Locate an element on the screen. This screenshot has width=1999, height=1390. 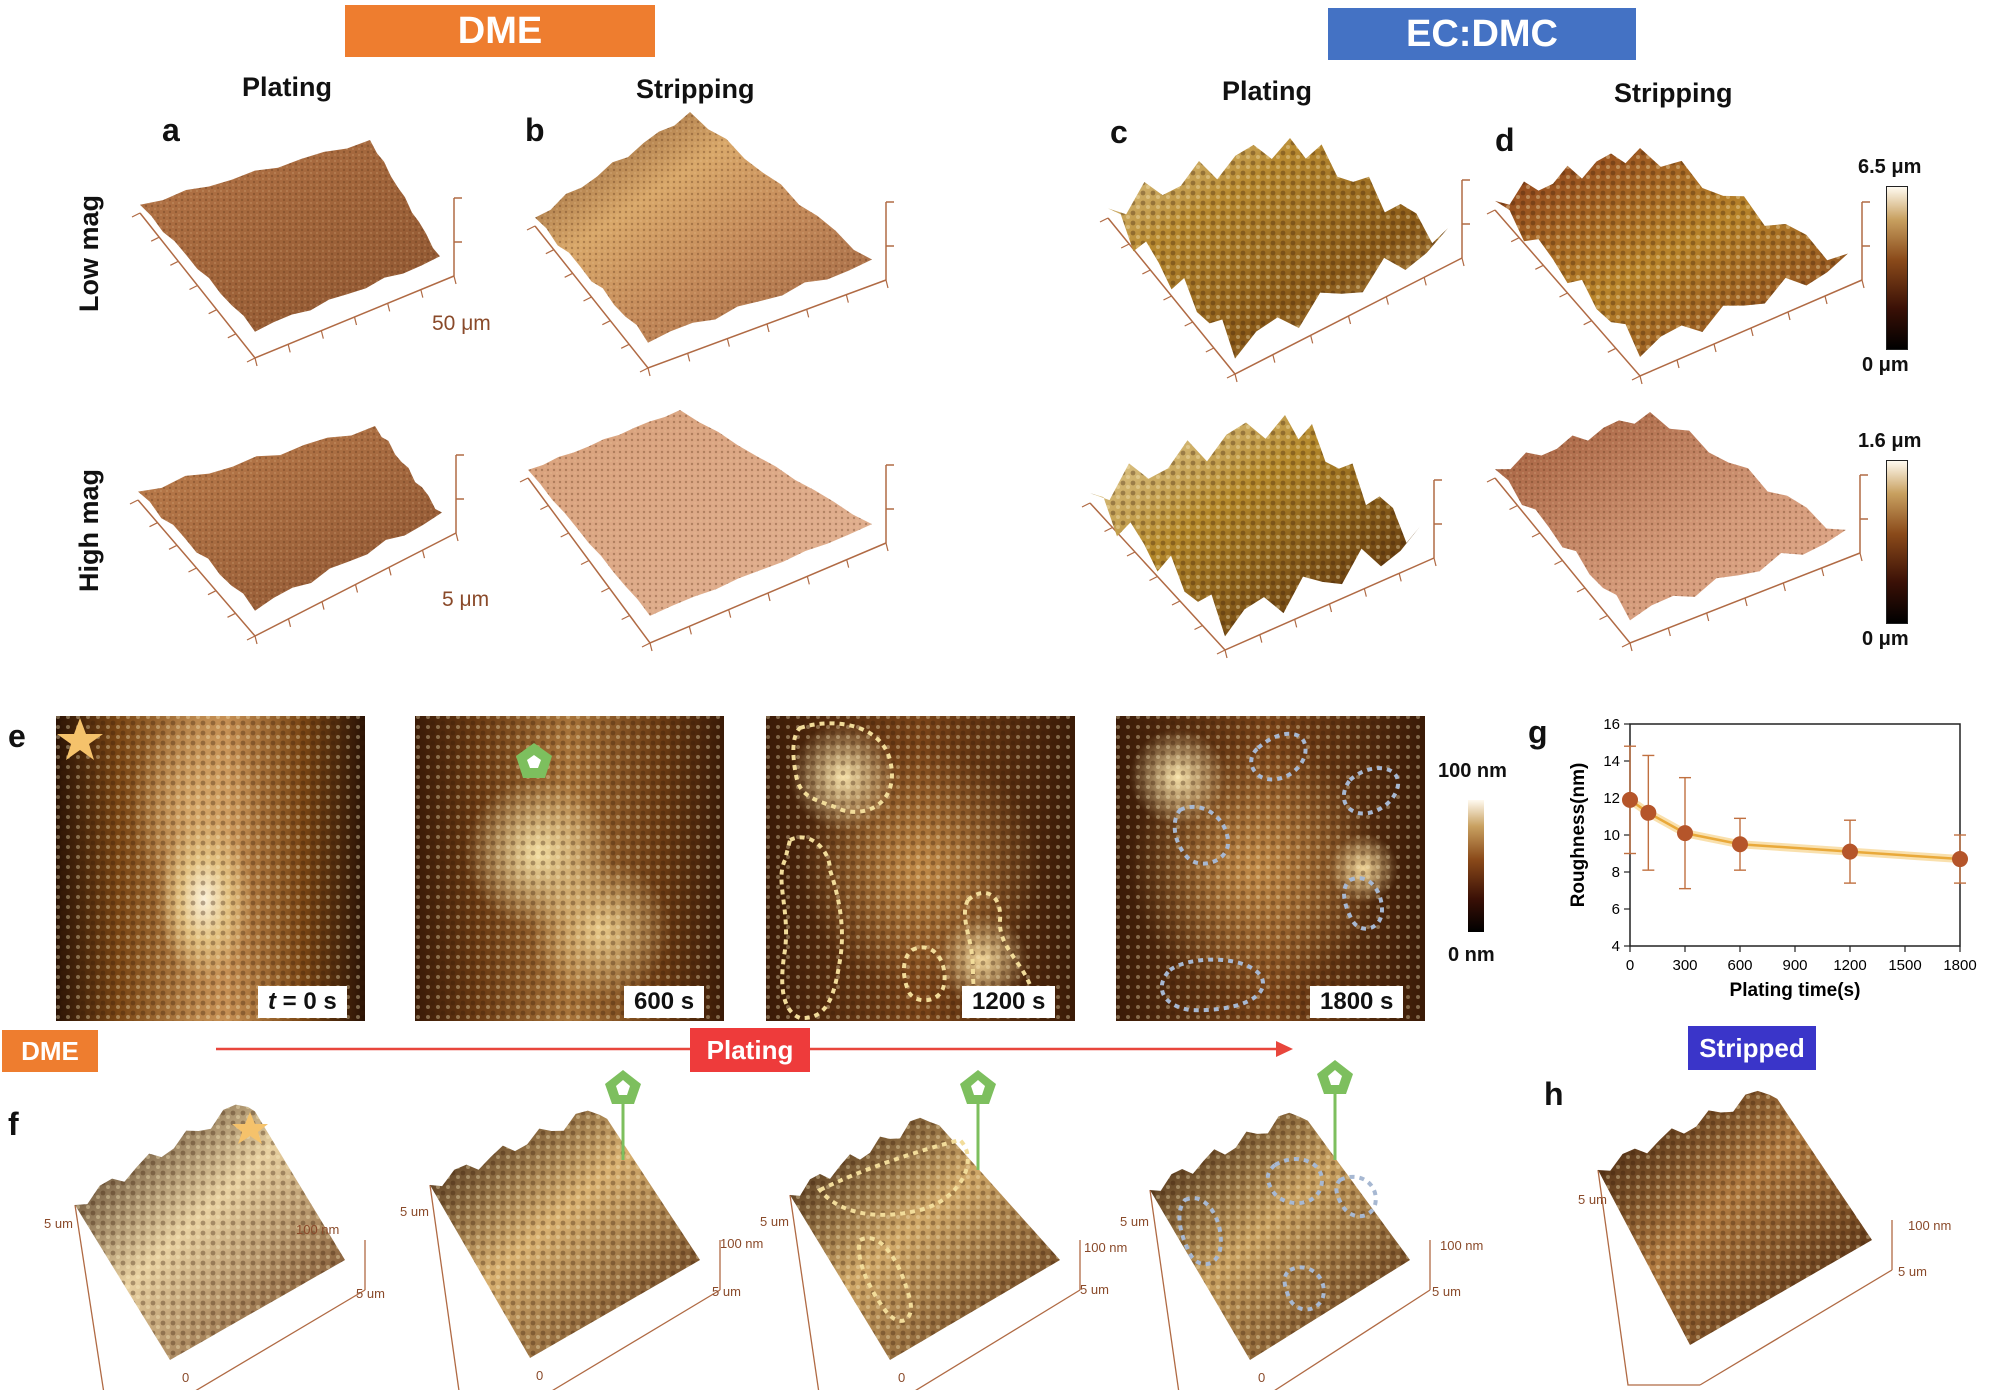
col-head-dme-plating: Plating is located at coordinates (287, 87).